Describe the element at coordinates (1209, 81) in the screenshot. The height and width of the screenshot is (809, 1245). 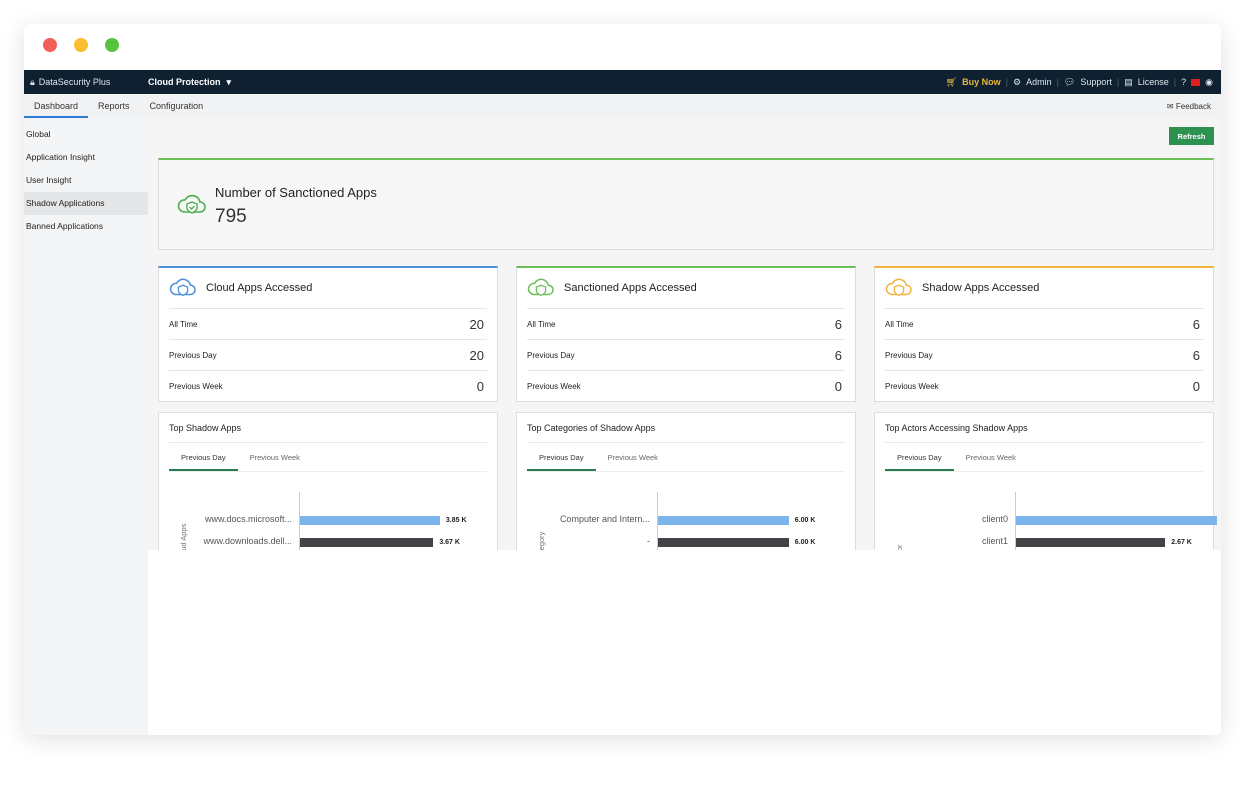
I see `user-profile-icon: ◉` at that location.